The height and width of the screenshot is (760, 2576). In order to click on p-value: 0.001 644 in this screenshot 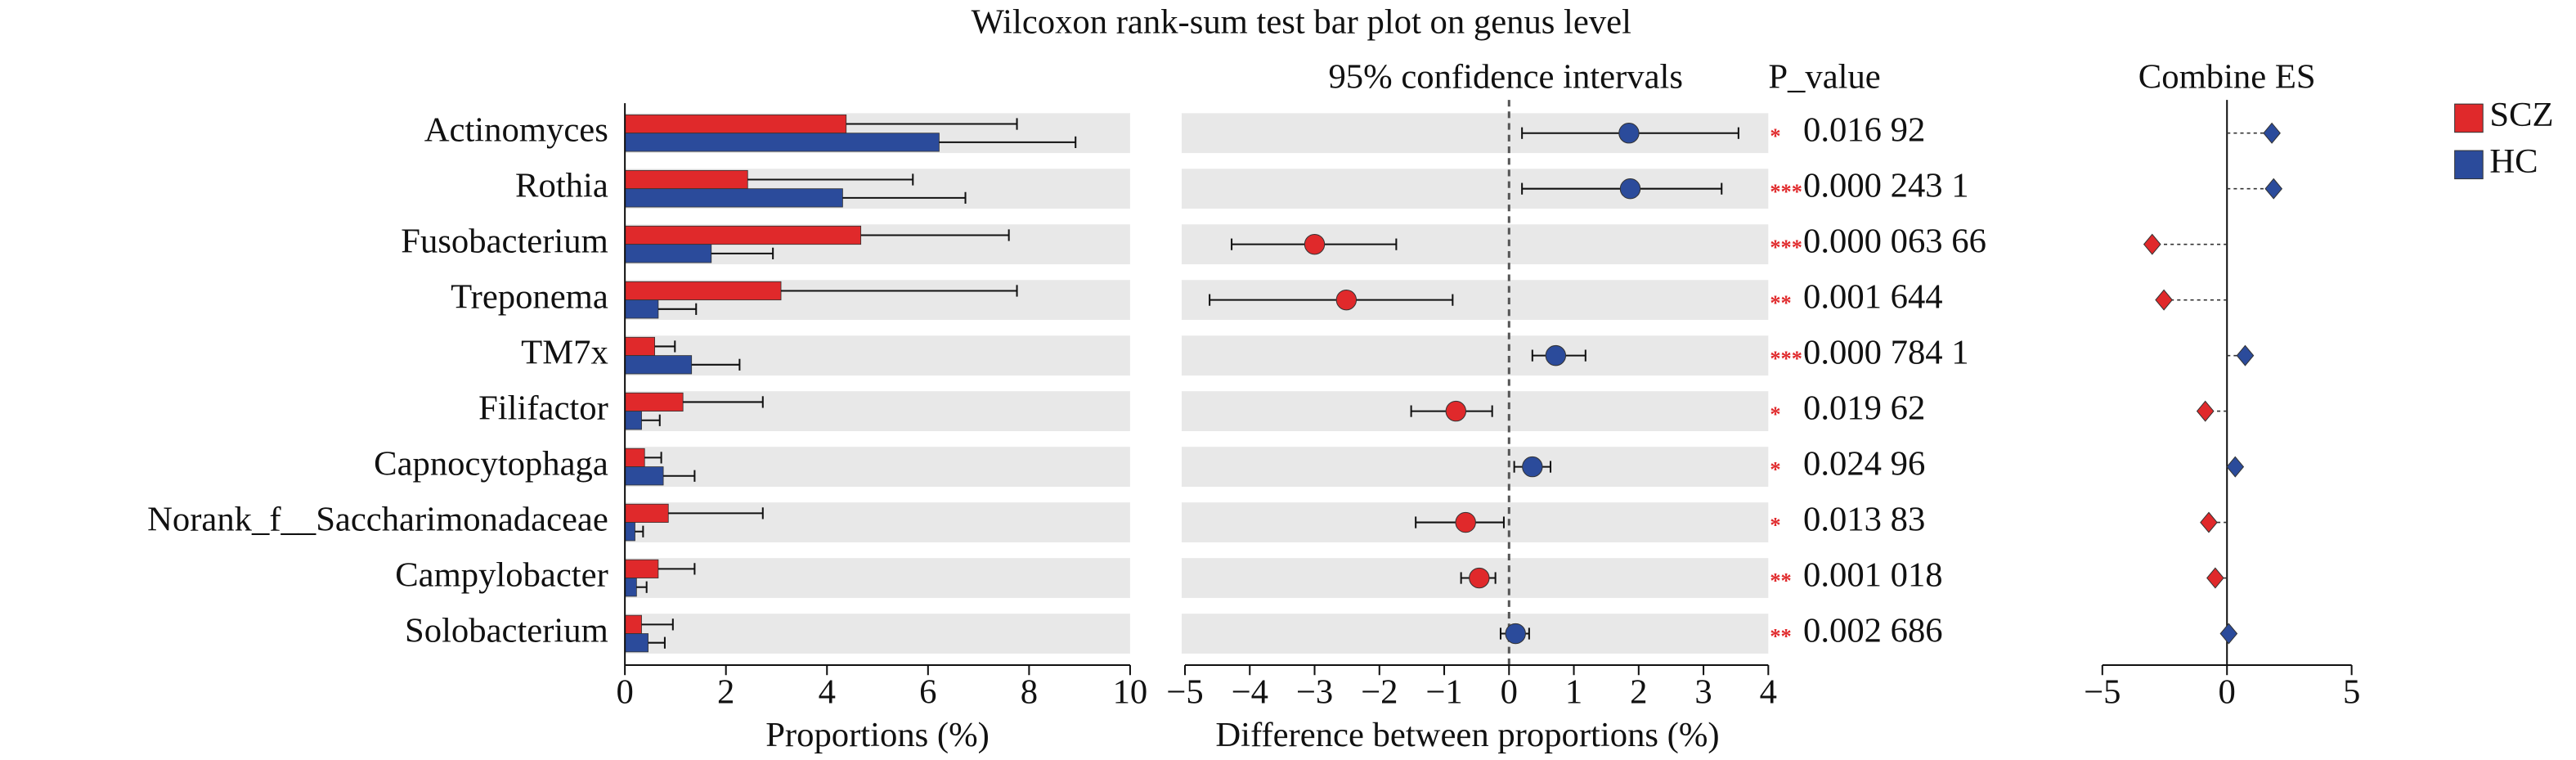, I will do `click(1873, 296)`.